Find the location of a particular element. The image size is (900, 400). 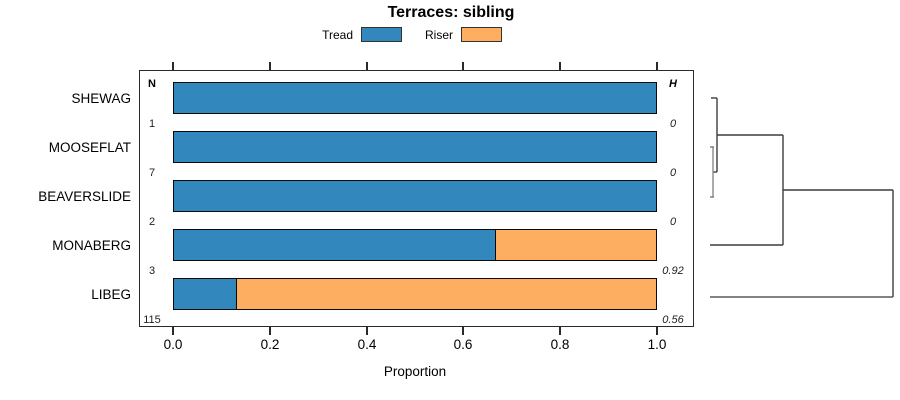

axis-tick-label: 0.4 is located at coordinates (367, 344).